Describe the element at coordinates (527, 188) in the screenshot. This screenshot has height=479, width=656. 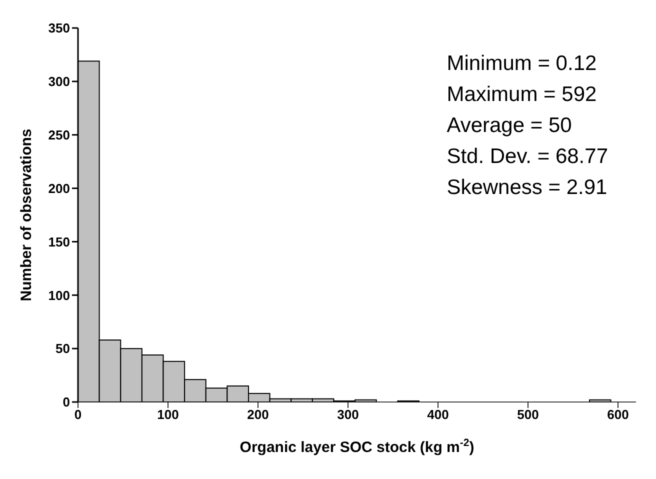
I see `annotation: Skewness = 2.91` at that location.